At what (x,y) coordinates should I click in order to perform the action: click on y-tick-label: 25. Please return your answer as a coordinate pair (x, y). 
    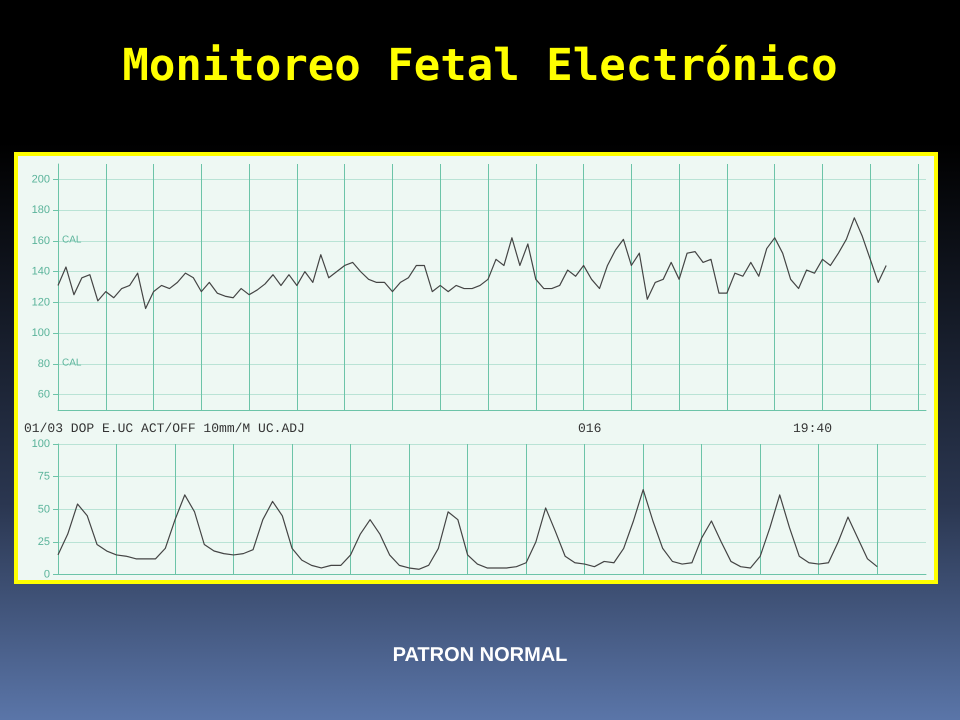
    Looking at the image, I should click on (44, 542).